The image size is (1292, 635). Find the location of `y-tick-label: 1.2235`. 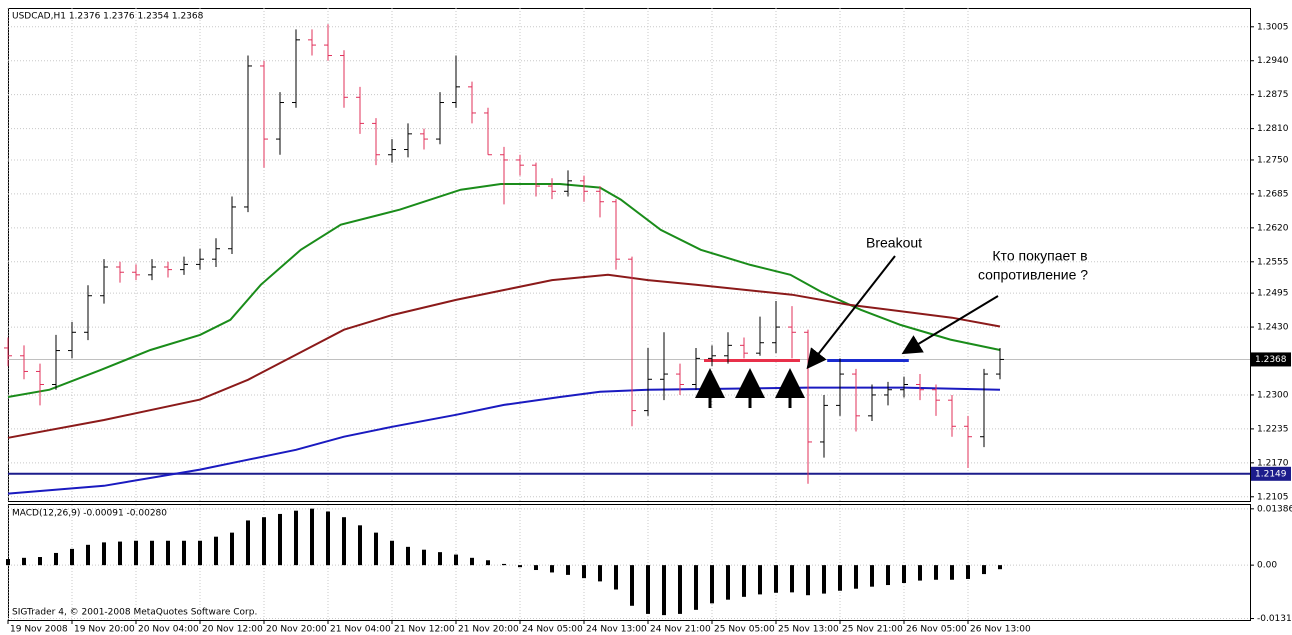

y-tick-label: 1.2235 is located at coordinates (1273, 429).